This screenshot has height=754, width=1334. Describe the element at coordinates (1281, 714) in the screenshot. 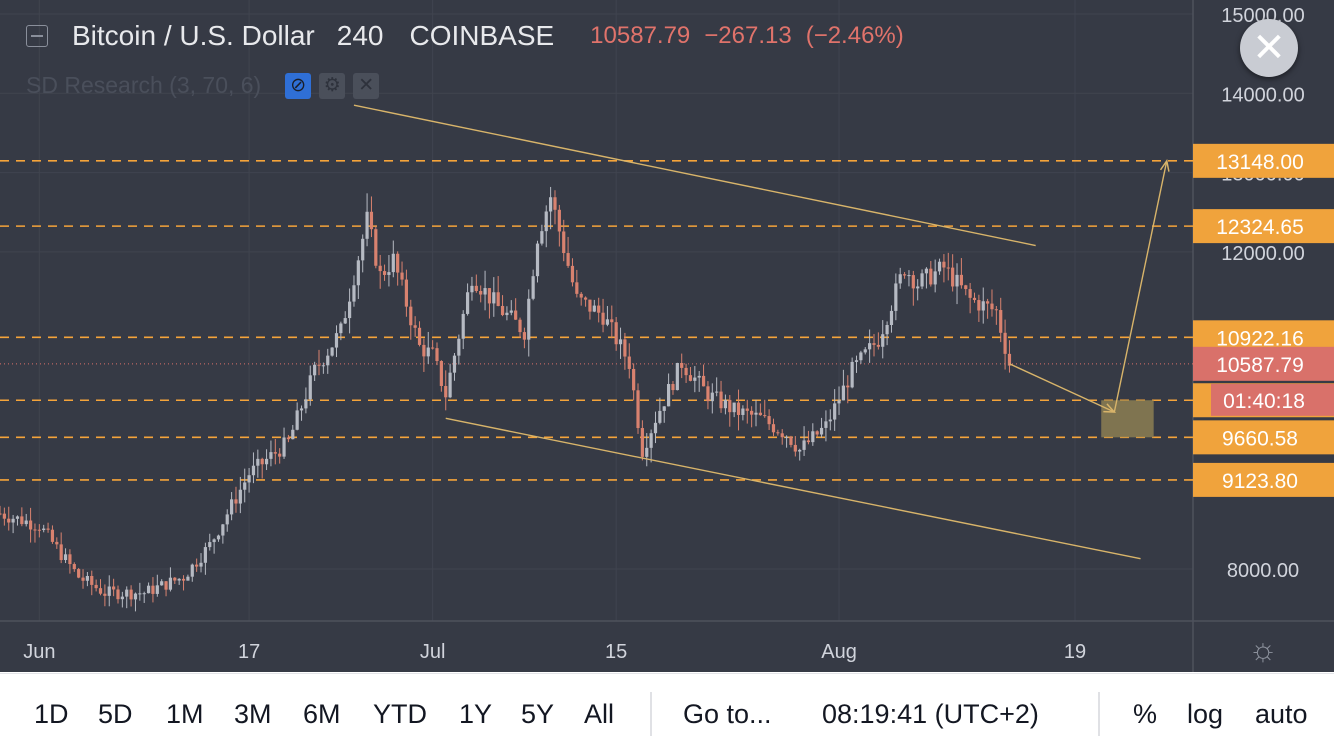

I see `auto-scale-button: auto` at that location.